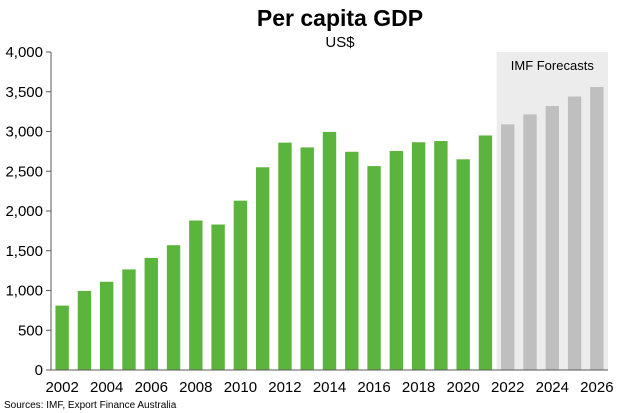  What do you see at coordinates (574, 233) in the screenshot?
I see `bar-2025` at bounding box center [574, 233].